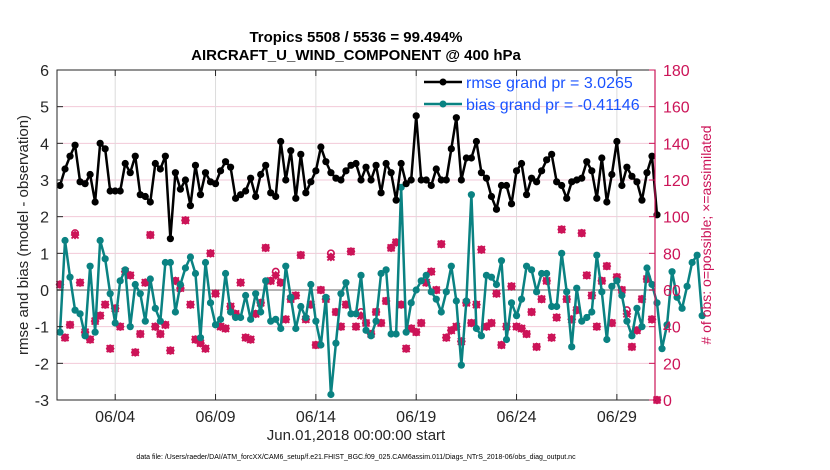  I want to click on y2-axis-label: # of obs: o=possible; ×=assimilated, so click(706, 234).